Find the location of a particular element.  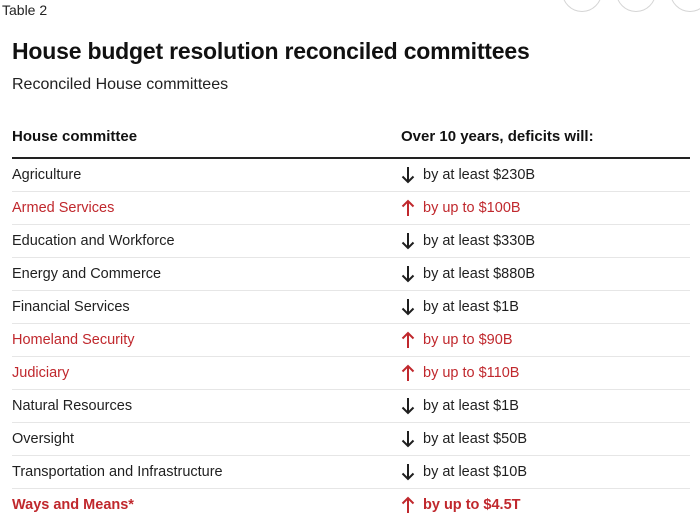

deficit-cell: by up to $90B is located at coordinates (545, 340).